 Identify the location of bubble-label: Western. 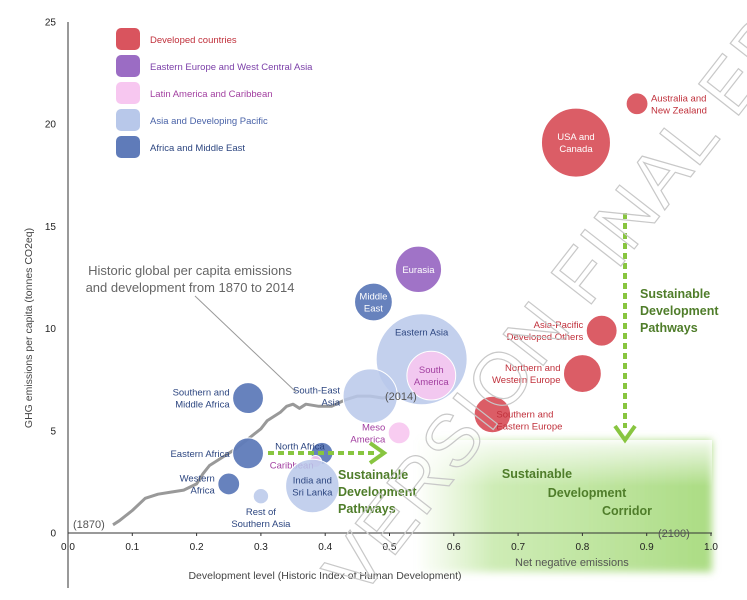
(197, 478).